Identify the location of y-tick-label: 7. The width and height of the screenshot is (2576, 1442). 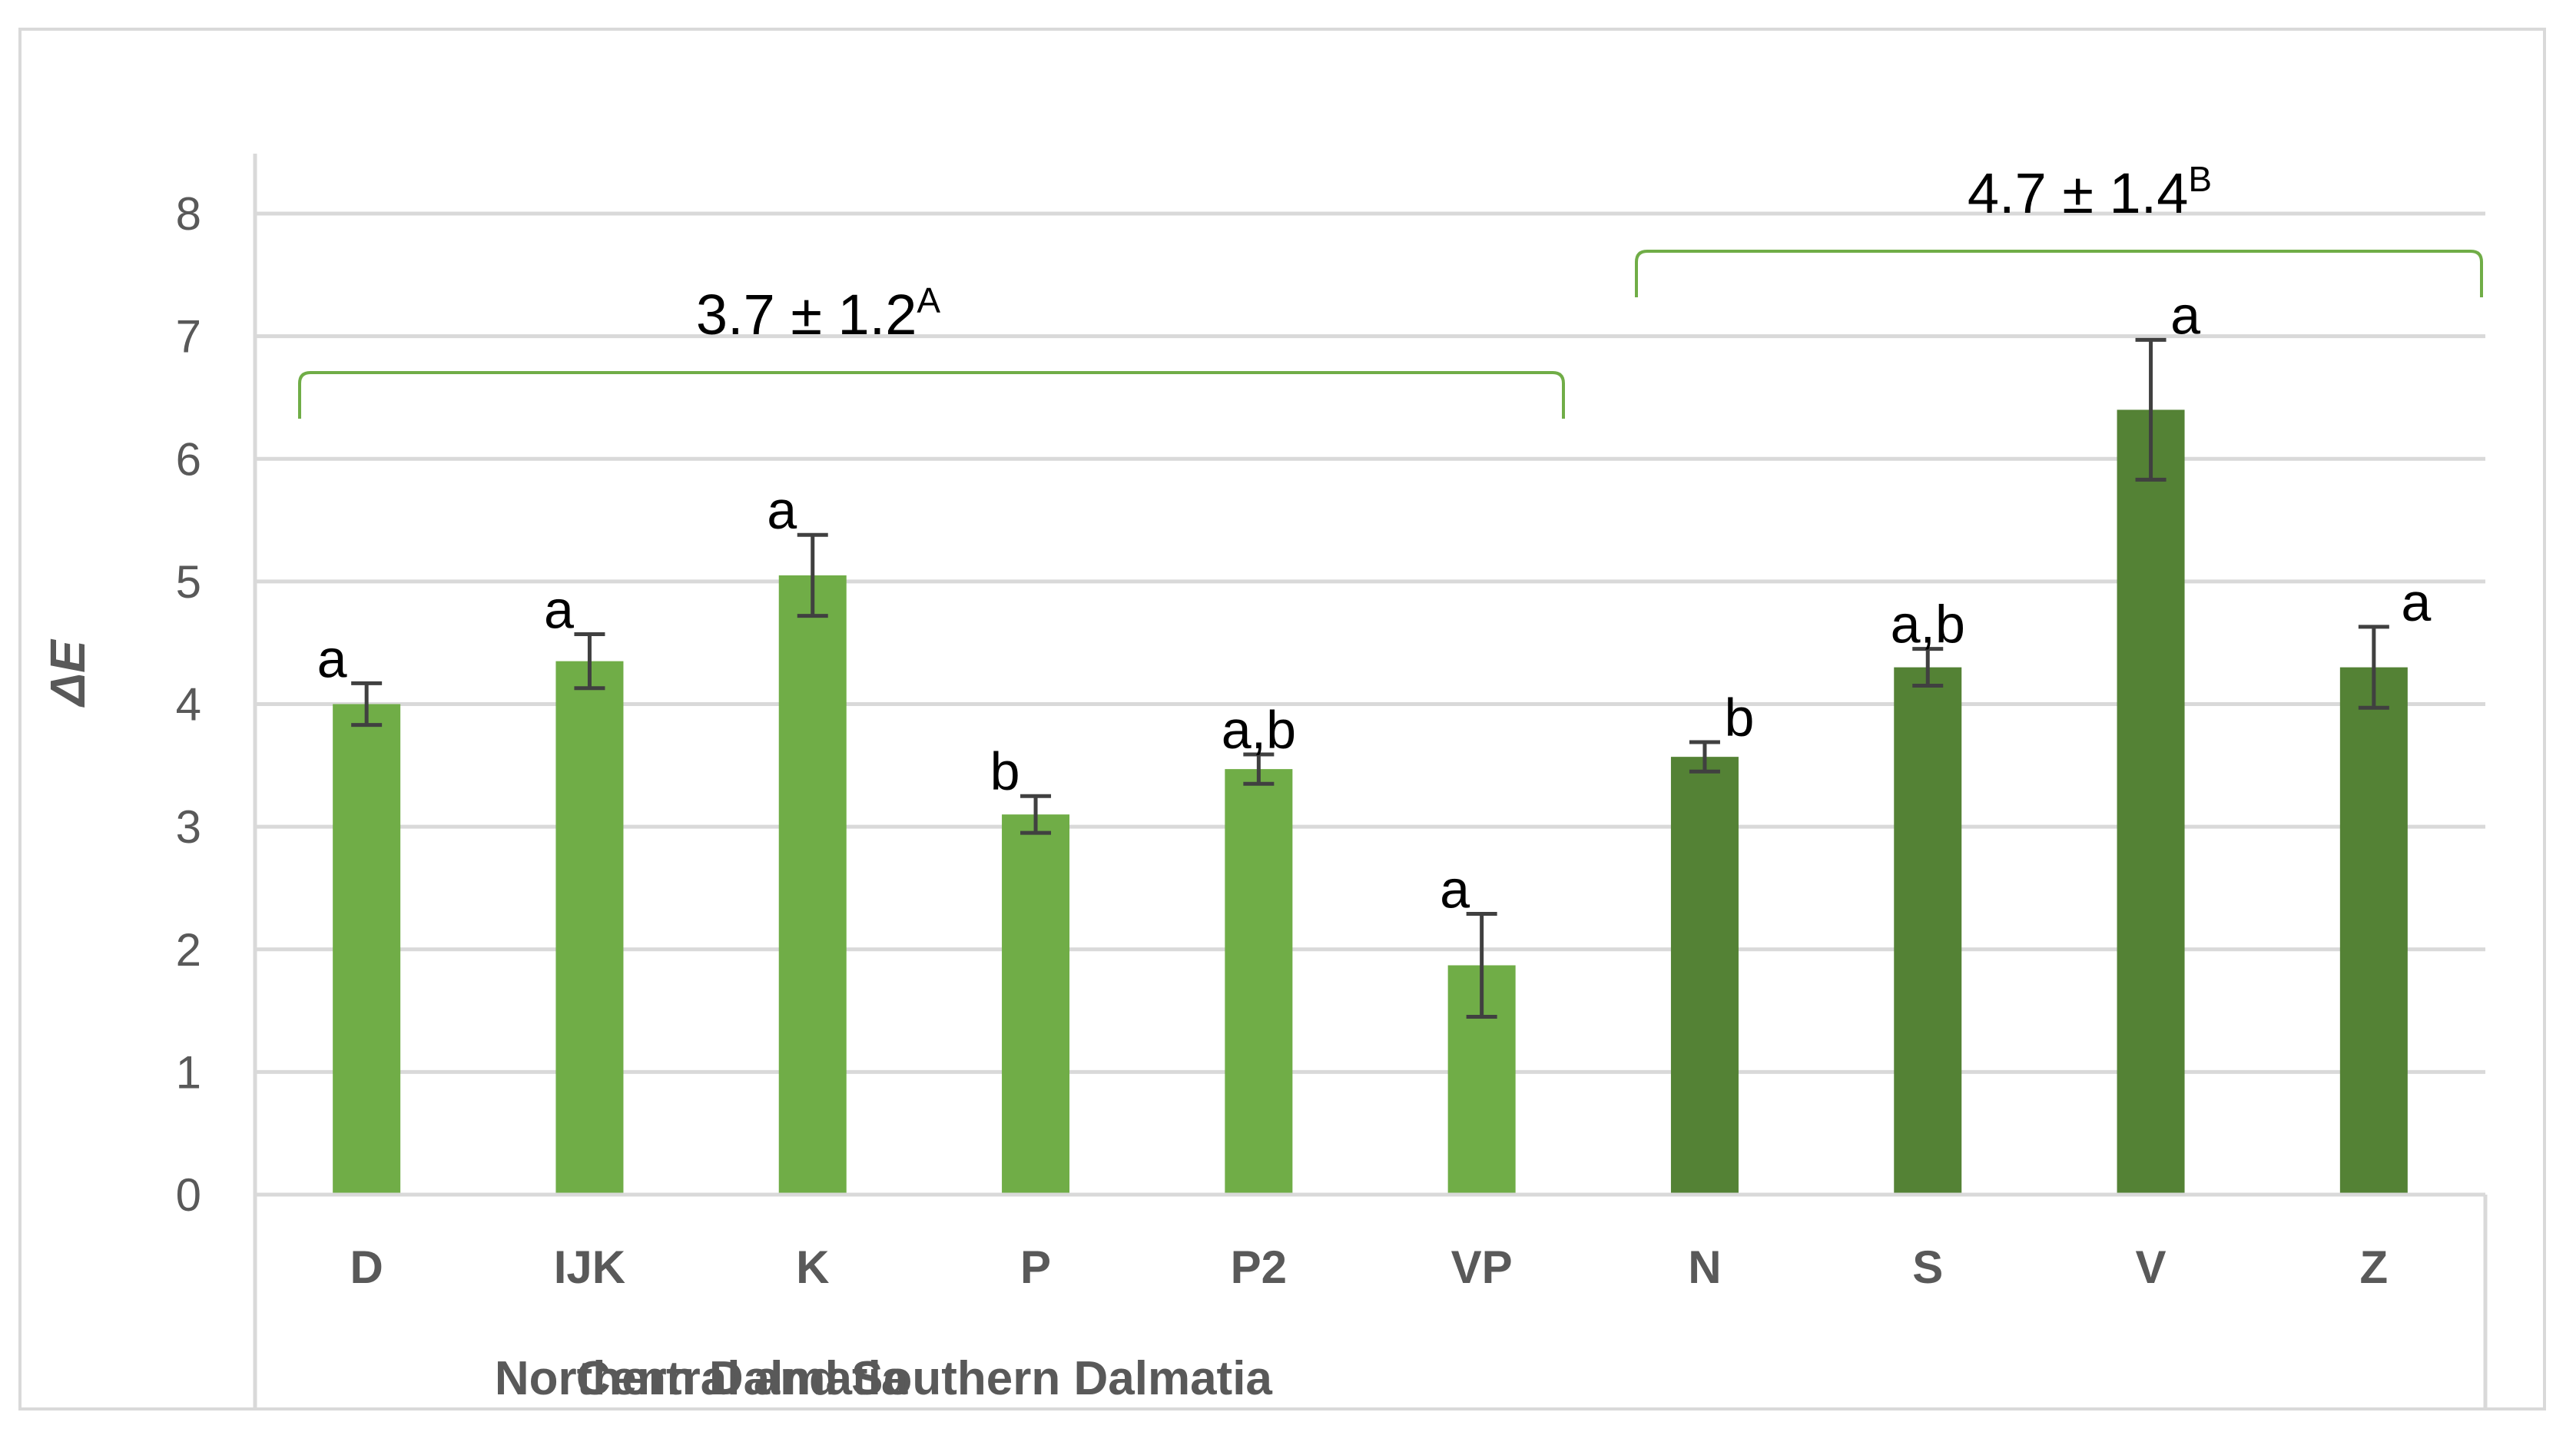
(188, 337).